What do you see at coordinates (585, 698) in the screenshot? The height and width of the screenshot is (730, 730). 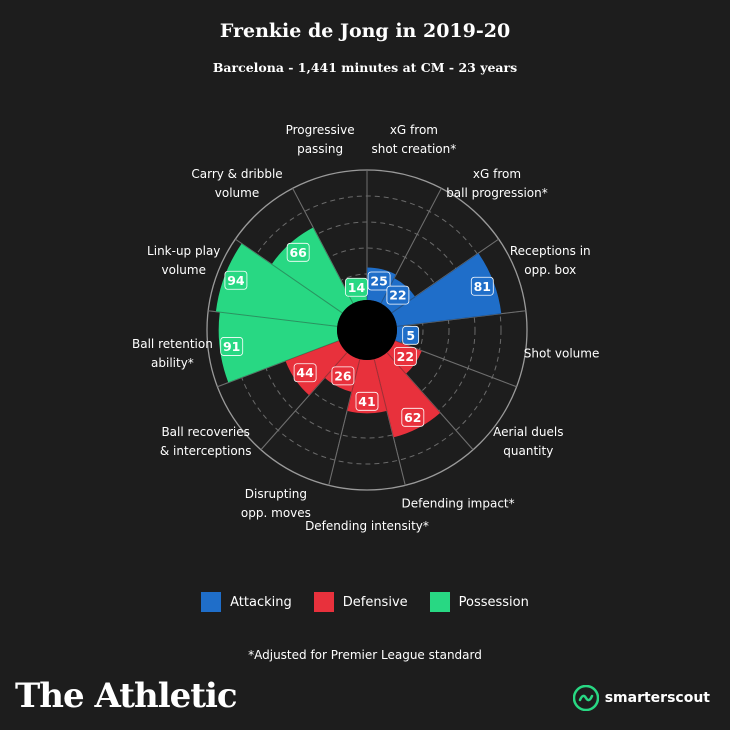 I see `smarterscout-icon` at bounding box center [585, 698].